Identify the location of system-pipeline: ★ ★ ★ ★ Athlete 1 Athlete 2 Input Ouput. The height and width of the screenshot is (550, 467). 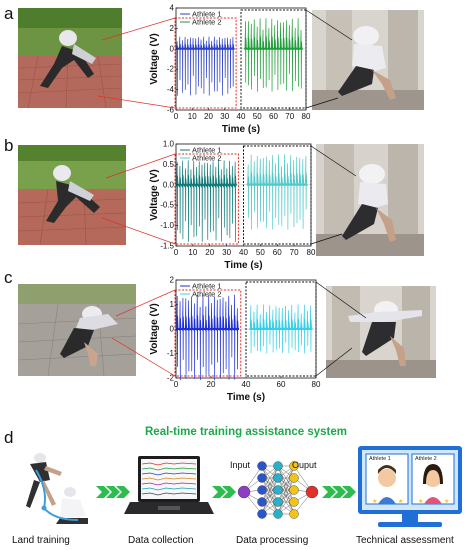
(244, 486).